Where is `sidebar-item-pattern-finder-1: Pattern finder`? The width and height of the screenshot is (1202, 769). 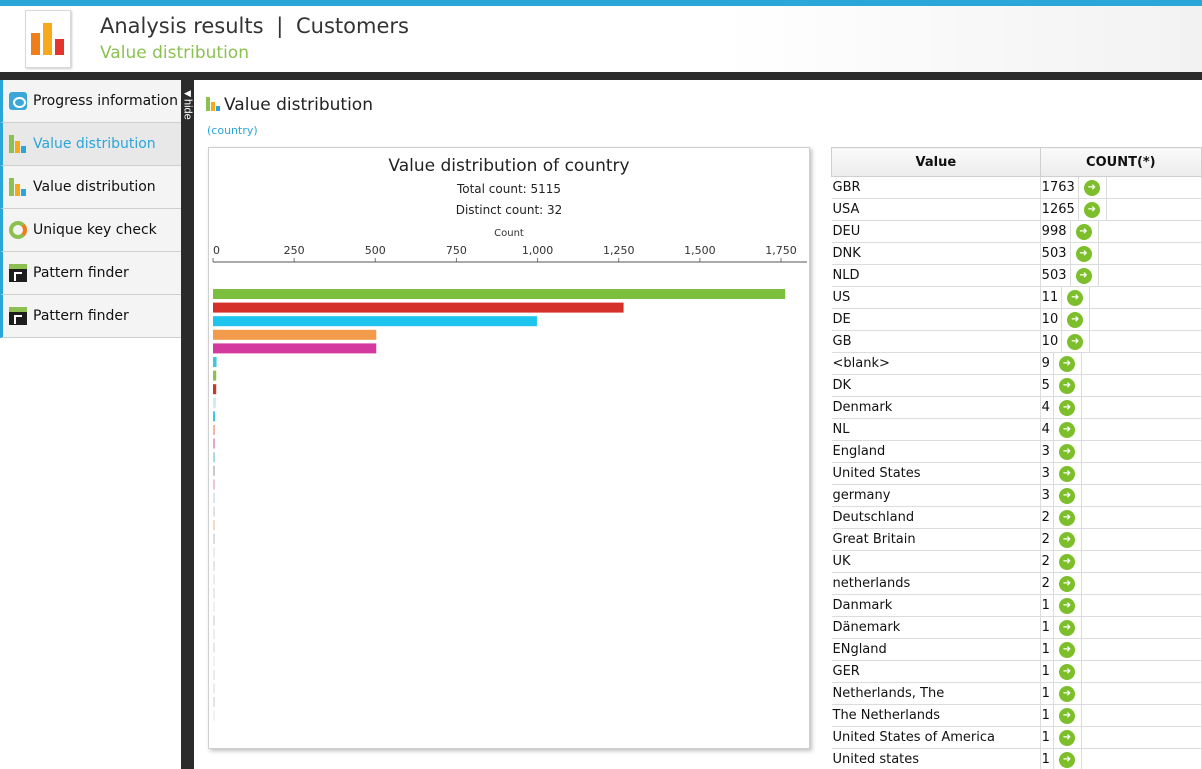
sidebar-item-pattern-finder-1: Pattern finder is located at coordinates (90, 273).